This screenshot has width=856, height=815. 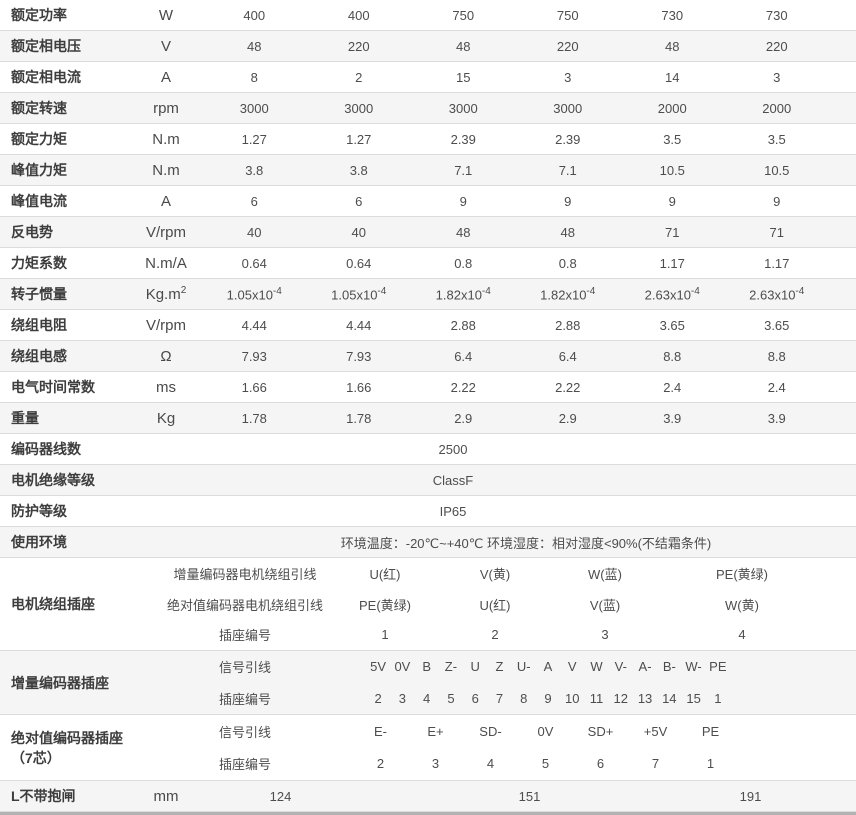 I want to click on pin-number: 4, so click(x=490, y=764).